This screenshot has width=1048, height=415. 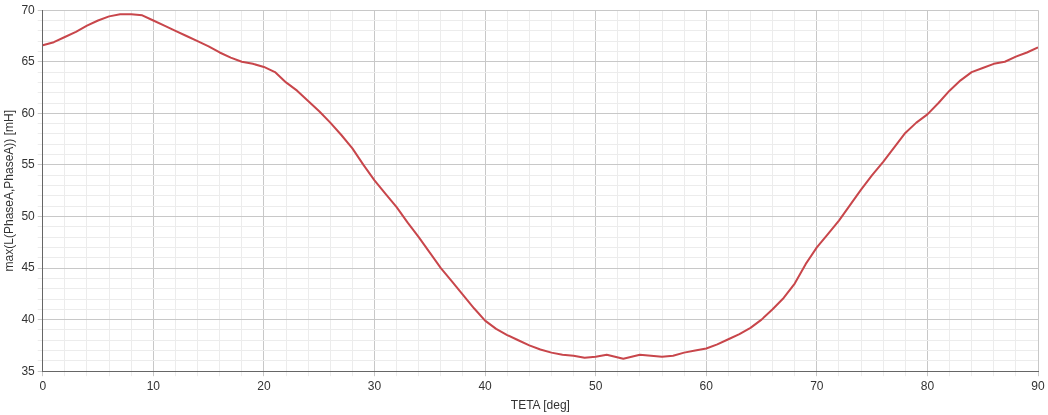 I want to click on y-tick-label: 40, so click(x=28, y=318).